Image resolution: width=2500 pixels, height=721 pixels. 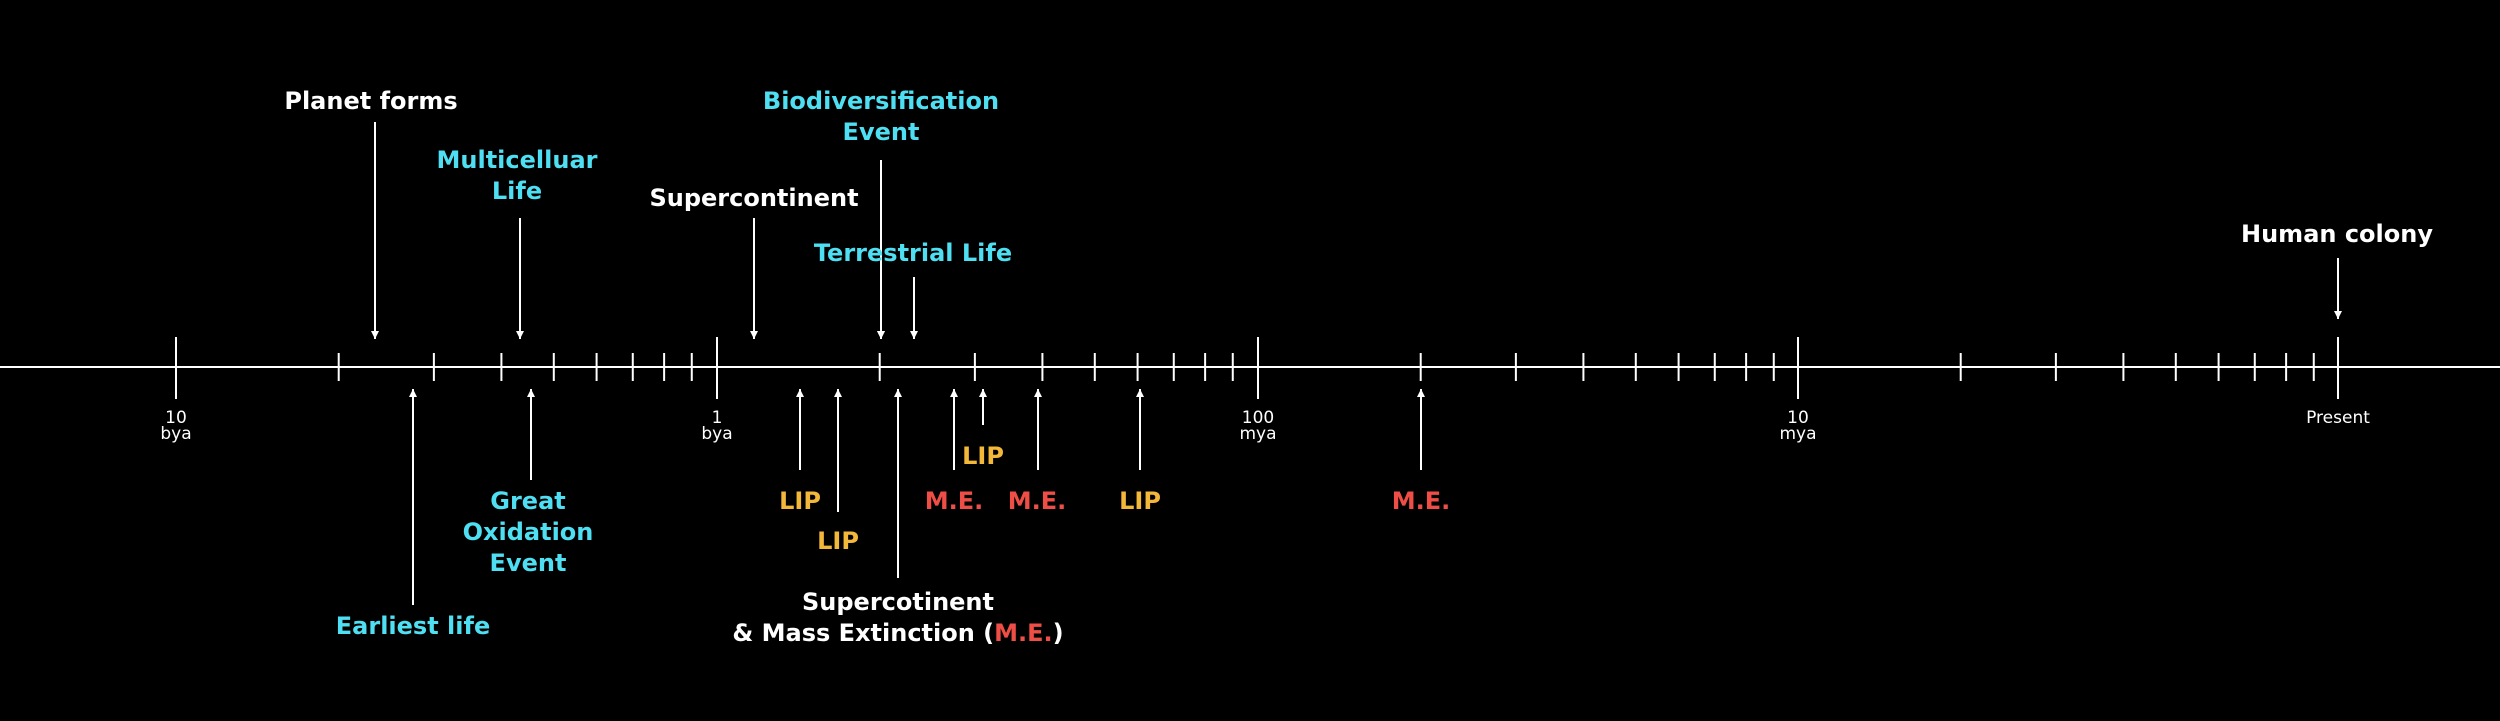 I want to click on event-mass-extinction-3: M.E., so click(x=1421, y=501).